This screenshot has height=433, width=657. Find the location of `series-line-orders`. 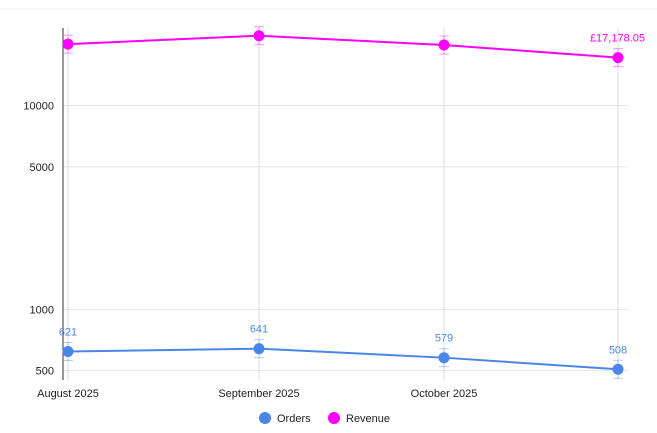

series-line-orders is located at coordinates (343, 359).